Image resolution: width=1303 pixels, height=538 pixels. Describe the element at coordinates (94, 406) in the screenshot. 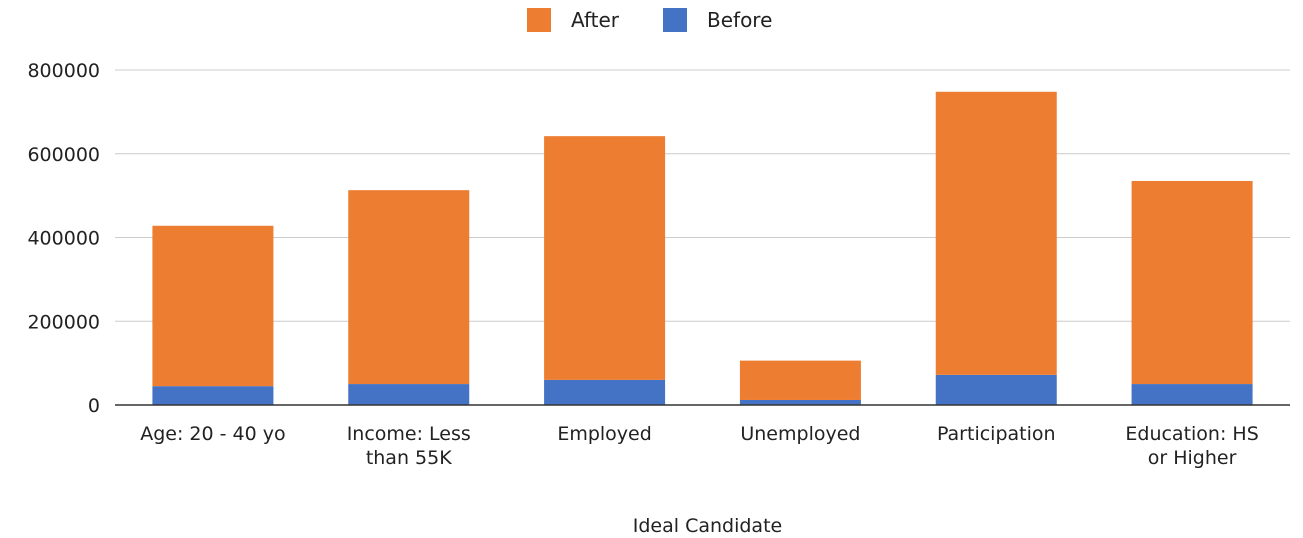

I see `y-tick-label: 0` at that location.